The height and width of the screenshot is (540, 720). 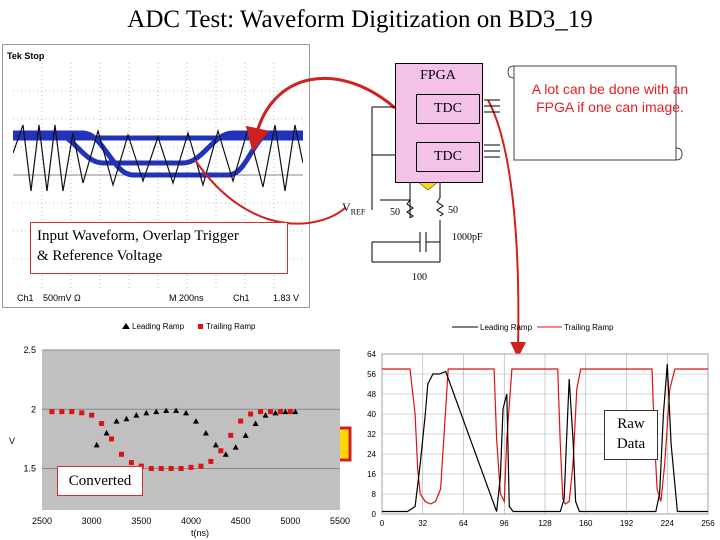 What do you see at coordinates (438, 75) in the screenshot?
I see `fpga-label: FPGA` at bounding box center [438, 75].